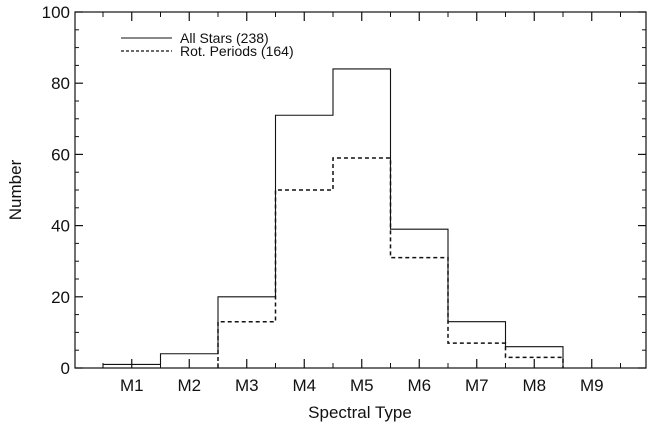 The width and height of the screenshot is (648, 428). Describe the element at coordinates (60, 297) in the screenshot. I see `y-tick-label: 20` at that location.